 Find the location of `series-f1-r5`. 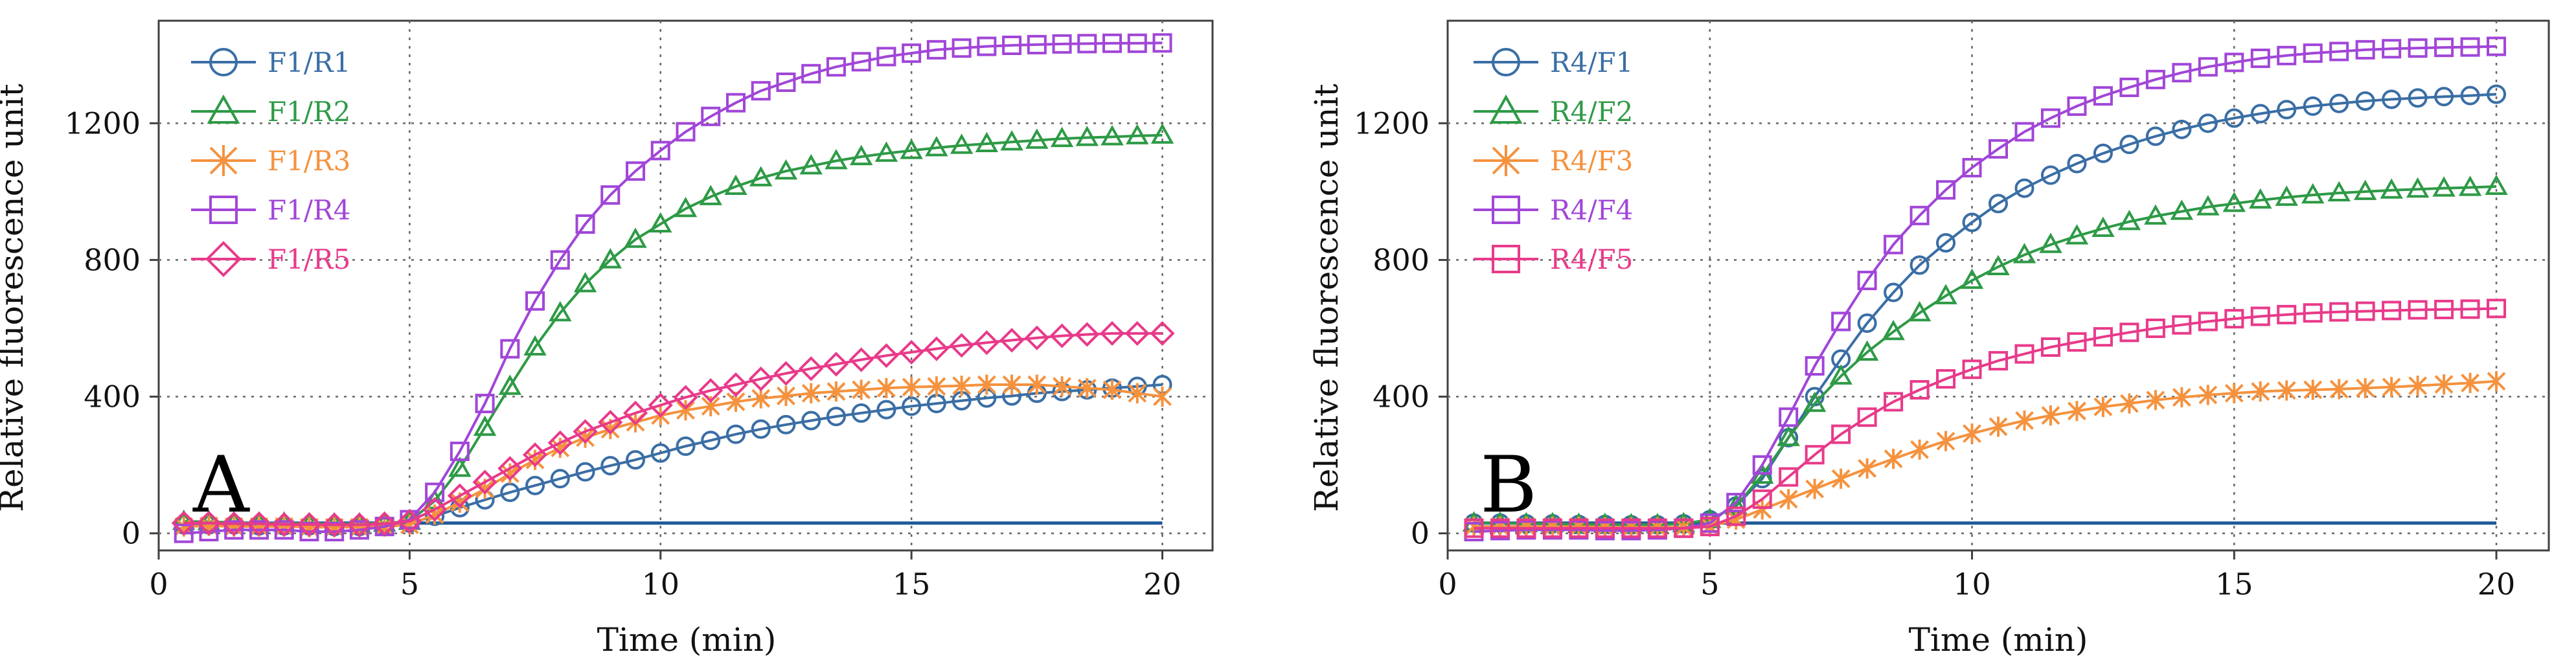

series-f1-r5 is located at coordinates (673, 429).